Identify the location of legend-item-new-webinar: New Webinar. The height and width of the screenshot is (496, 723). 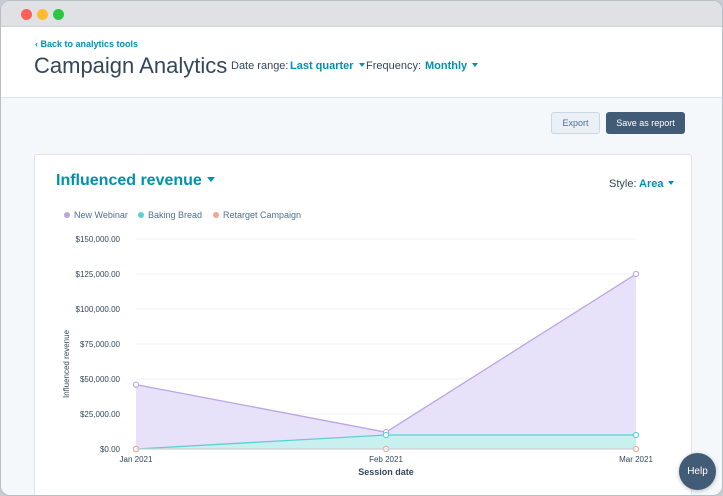
(96, 215).